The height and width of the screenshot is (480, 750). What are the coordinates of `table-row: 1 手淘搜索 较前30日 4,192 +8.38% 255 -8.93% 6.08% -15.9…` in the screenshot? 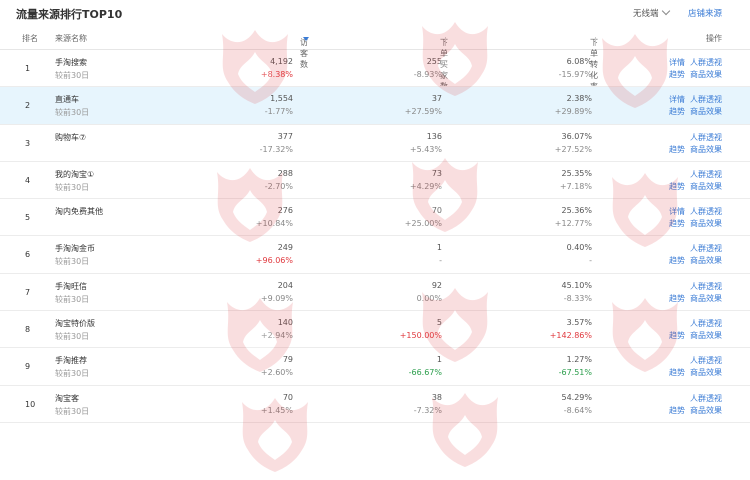 It's located at (375, 69).